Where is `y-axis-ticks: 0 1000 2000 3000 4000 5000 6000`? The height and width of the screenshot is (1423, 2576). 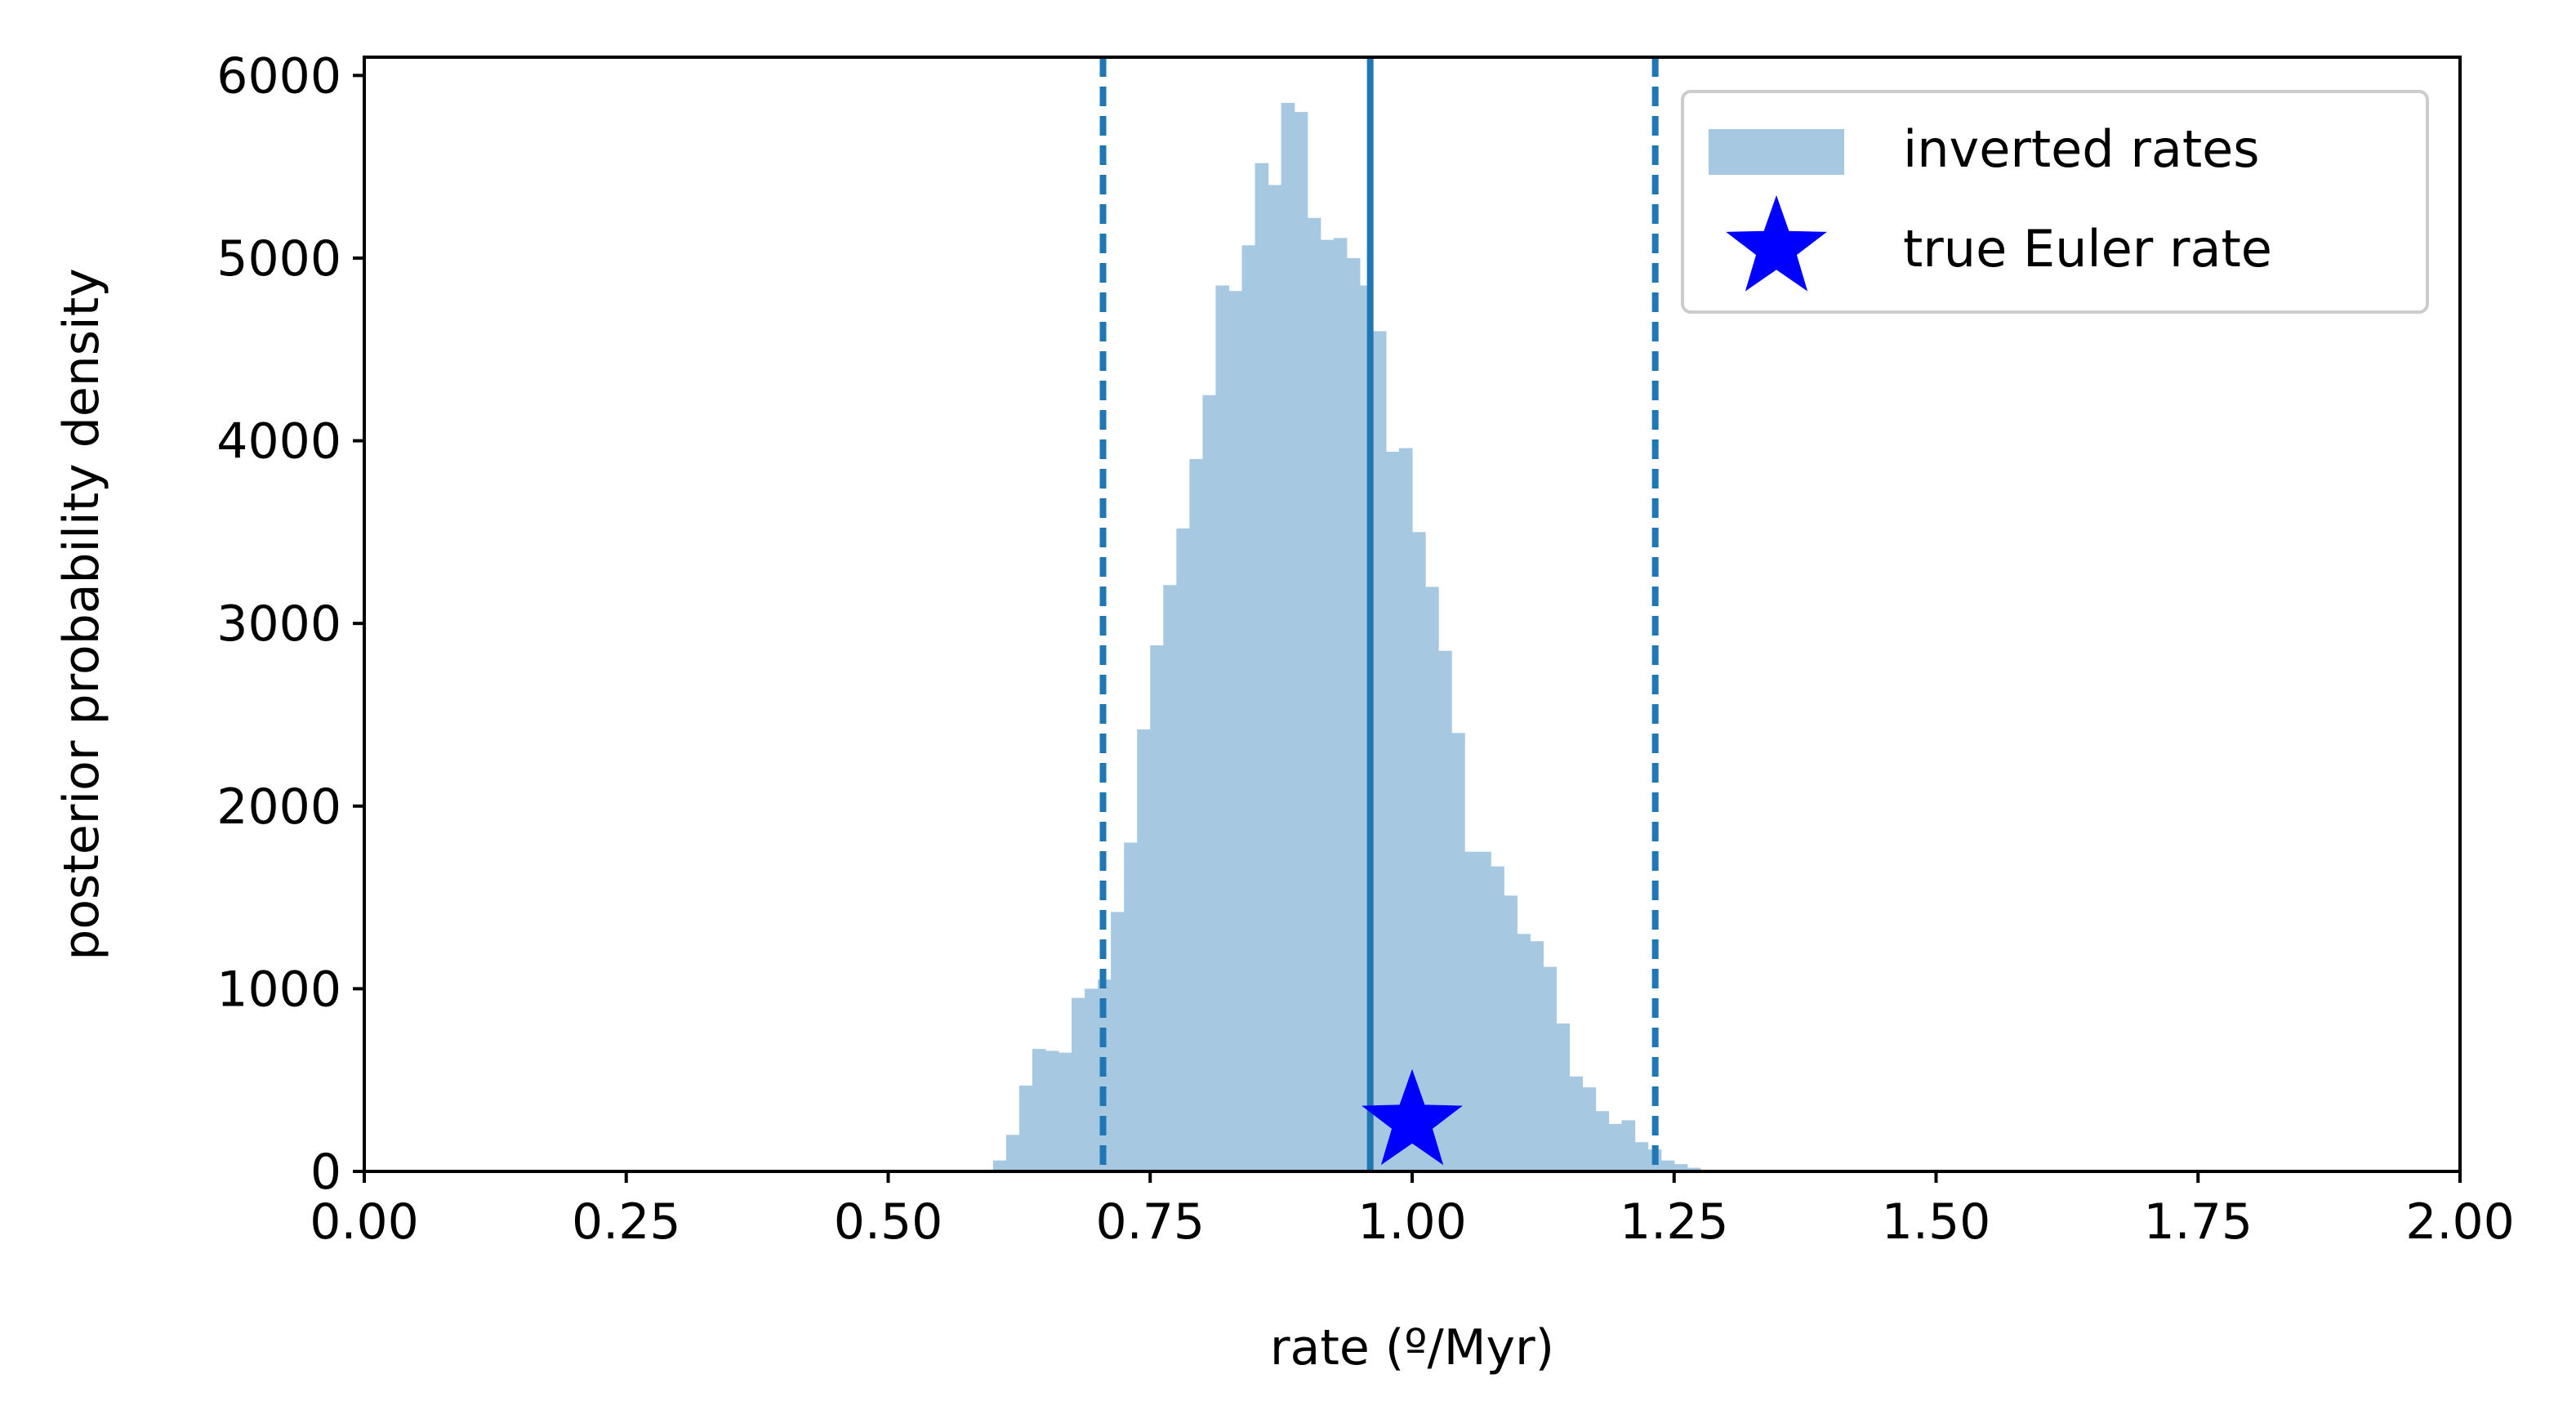
y-axis-ticks: 0 1000 2000 3000 4000 5000 6000 is located at coordinates (290, 624).